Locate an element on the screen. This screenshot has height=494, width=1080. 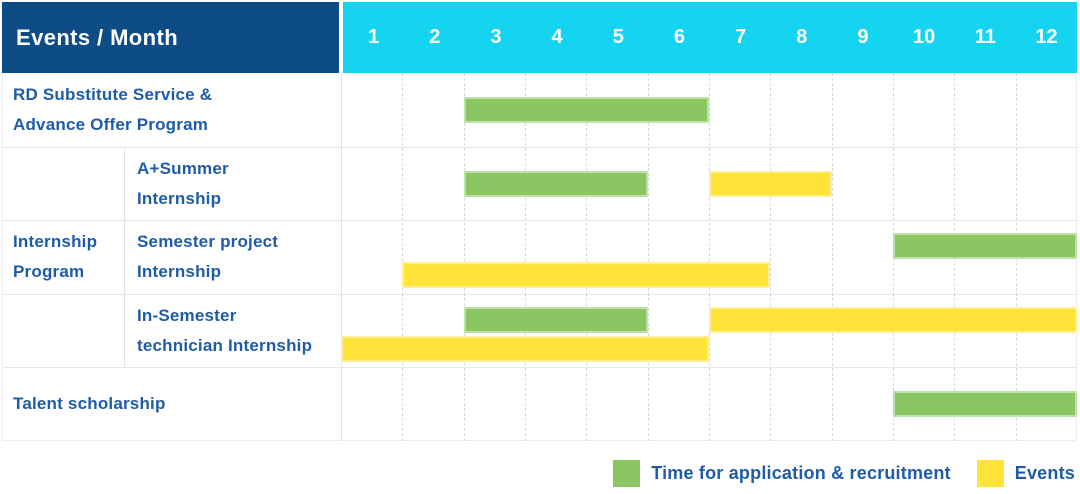
row-label: A+Summer Internship is located at coordinates (183, 183).